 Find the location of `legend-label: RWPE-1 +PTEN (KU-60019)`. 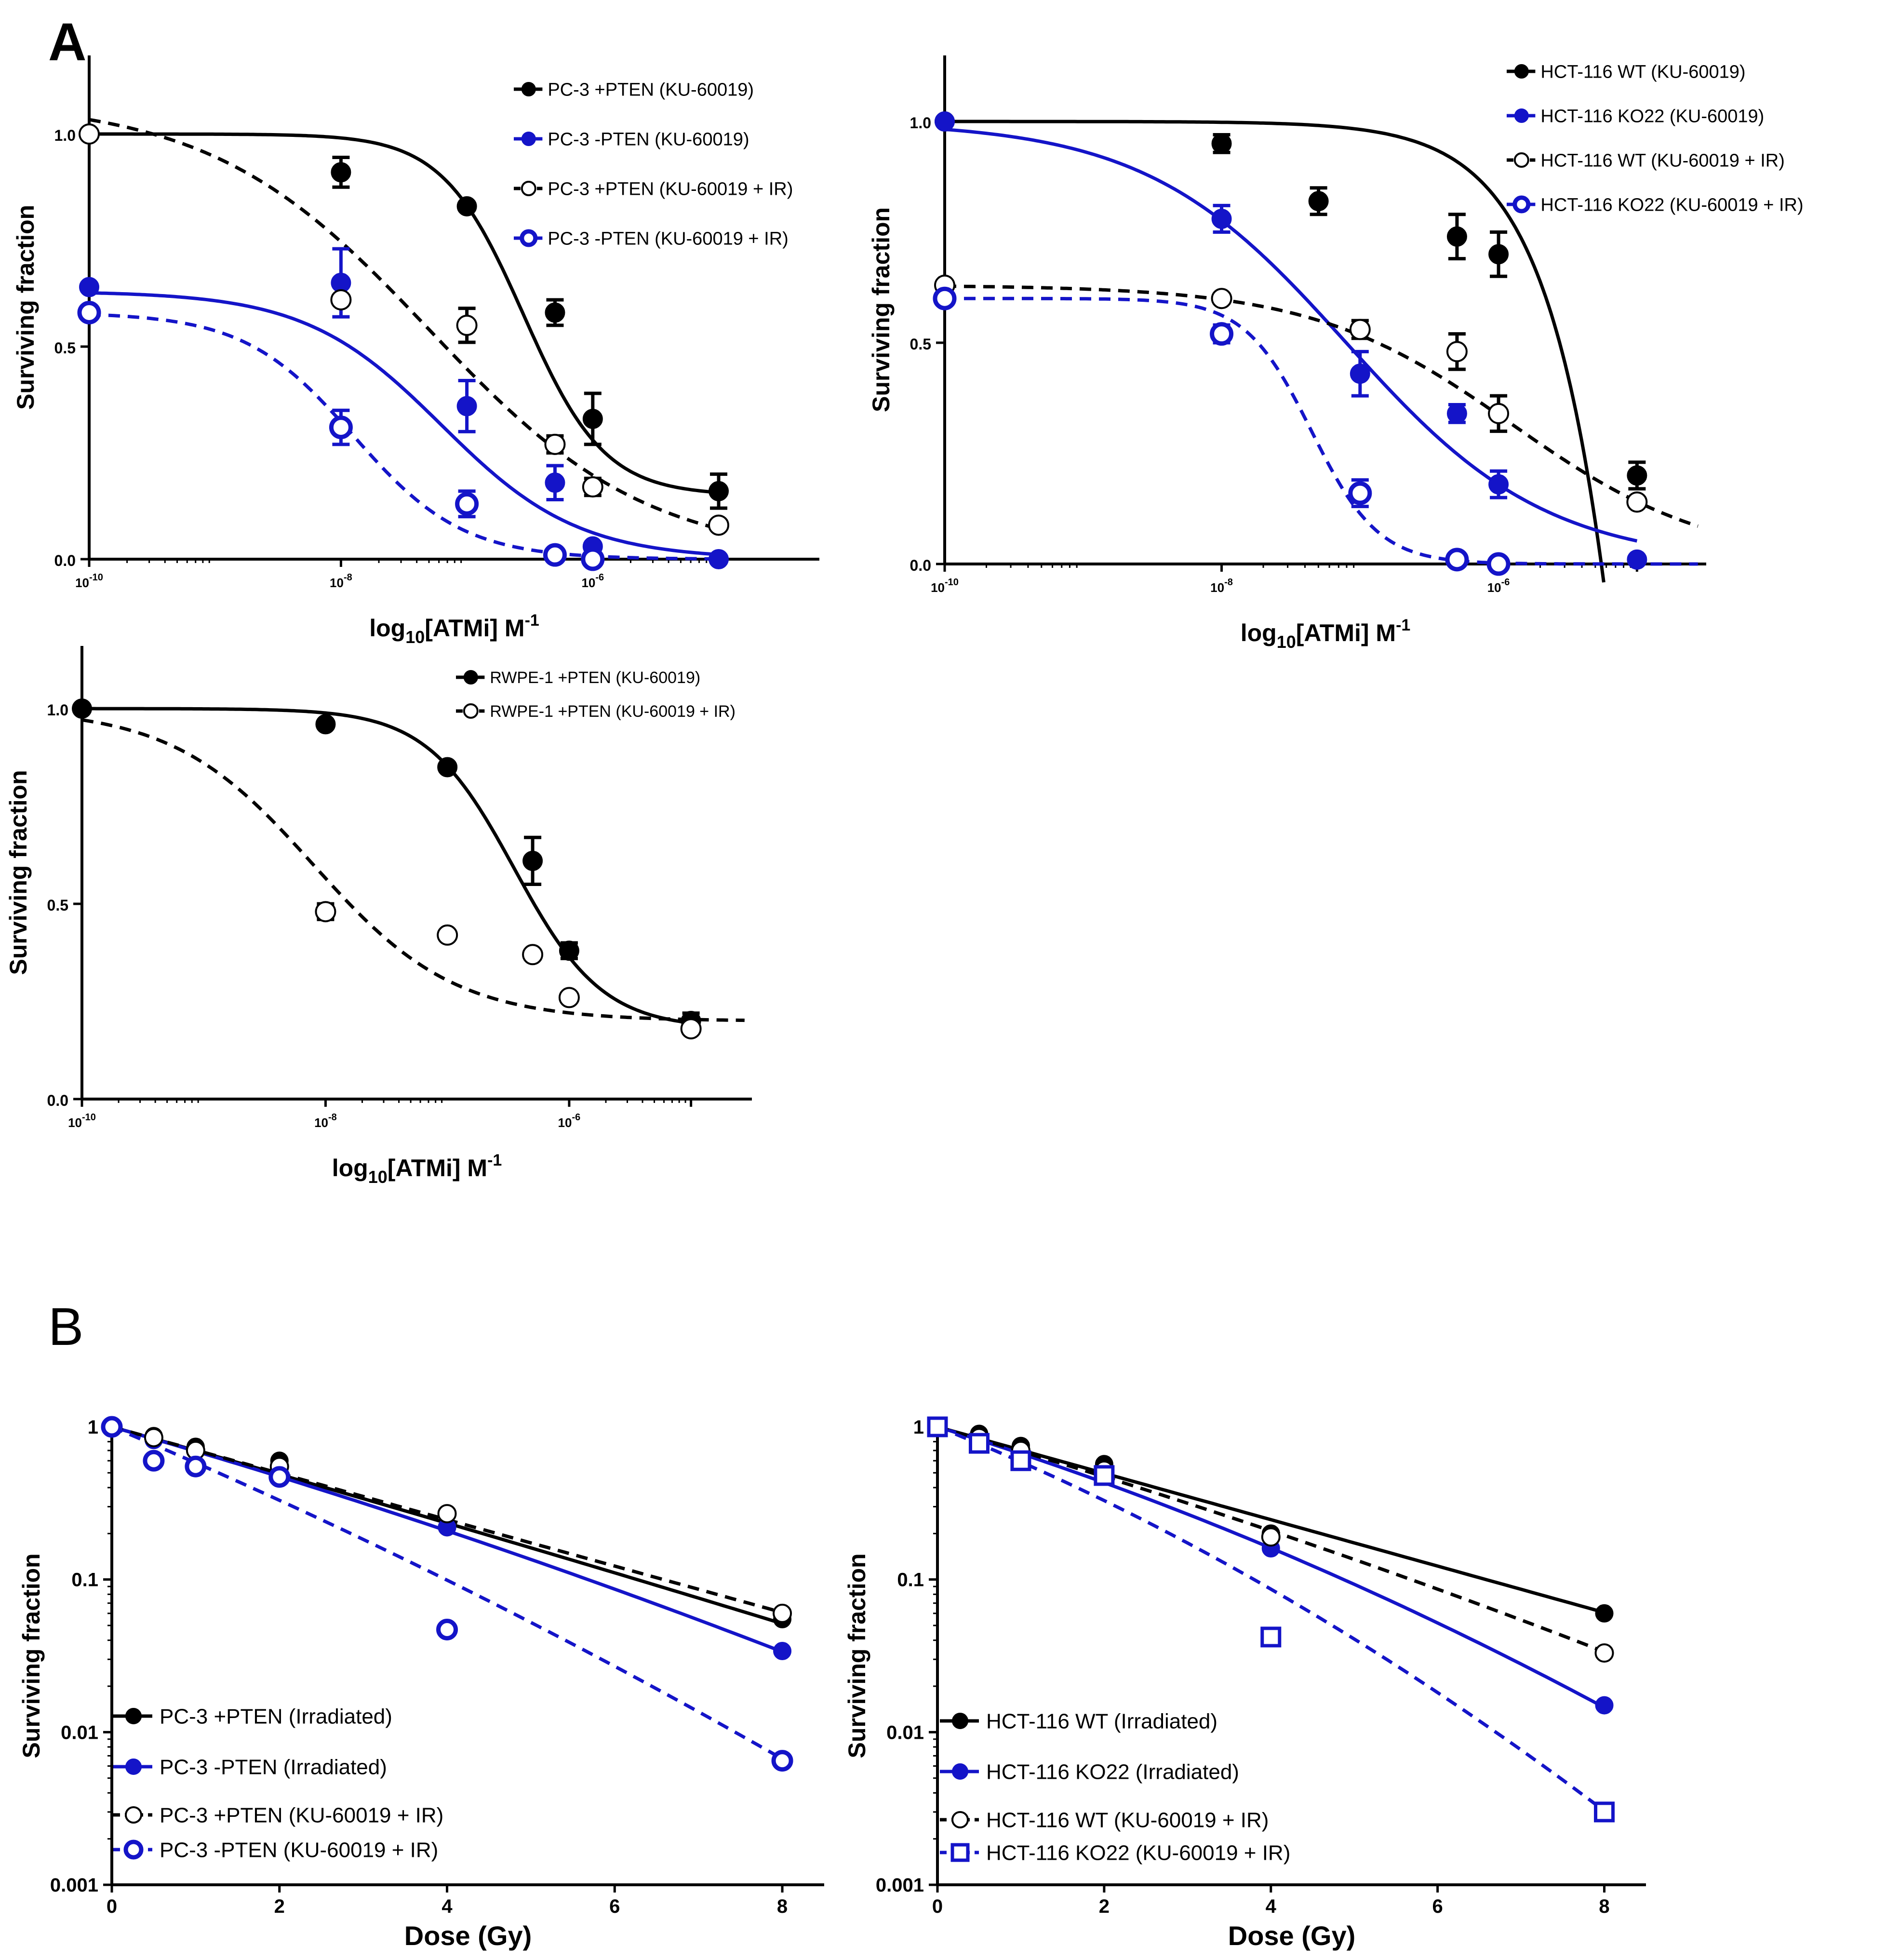

legend-label: RWPE-1 +PTEN (KU-60019) is located at coordinates (595, 678).